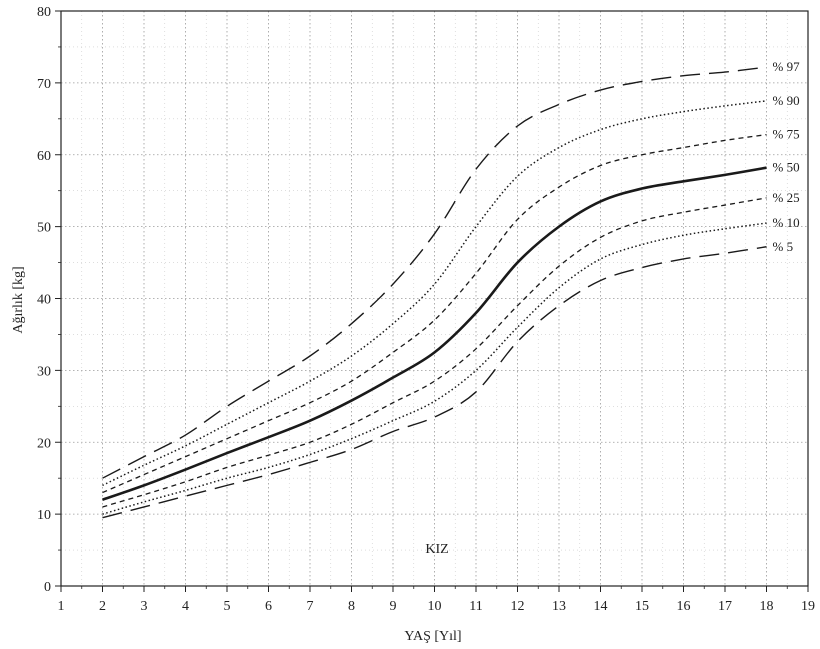  What do you see at coordinates (44, 12) in the screenshot?
I see `y-tick-label: 80` at bounding box center [44, 12].